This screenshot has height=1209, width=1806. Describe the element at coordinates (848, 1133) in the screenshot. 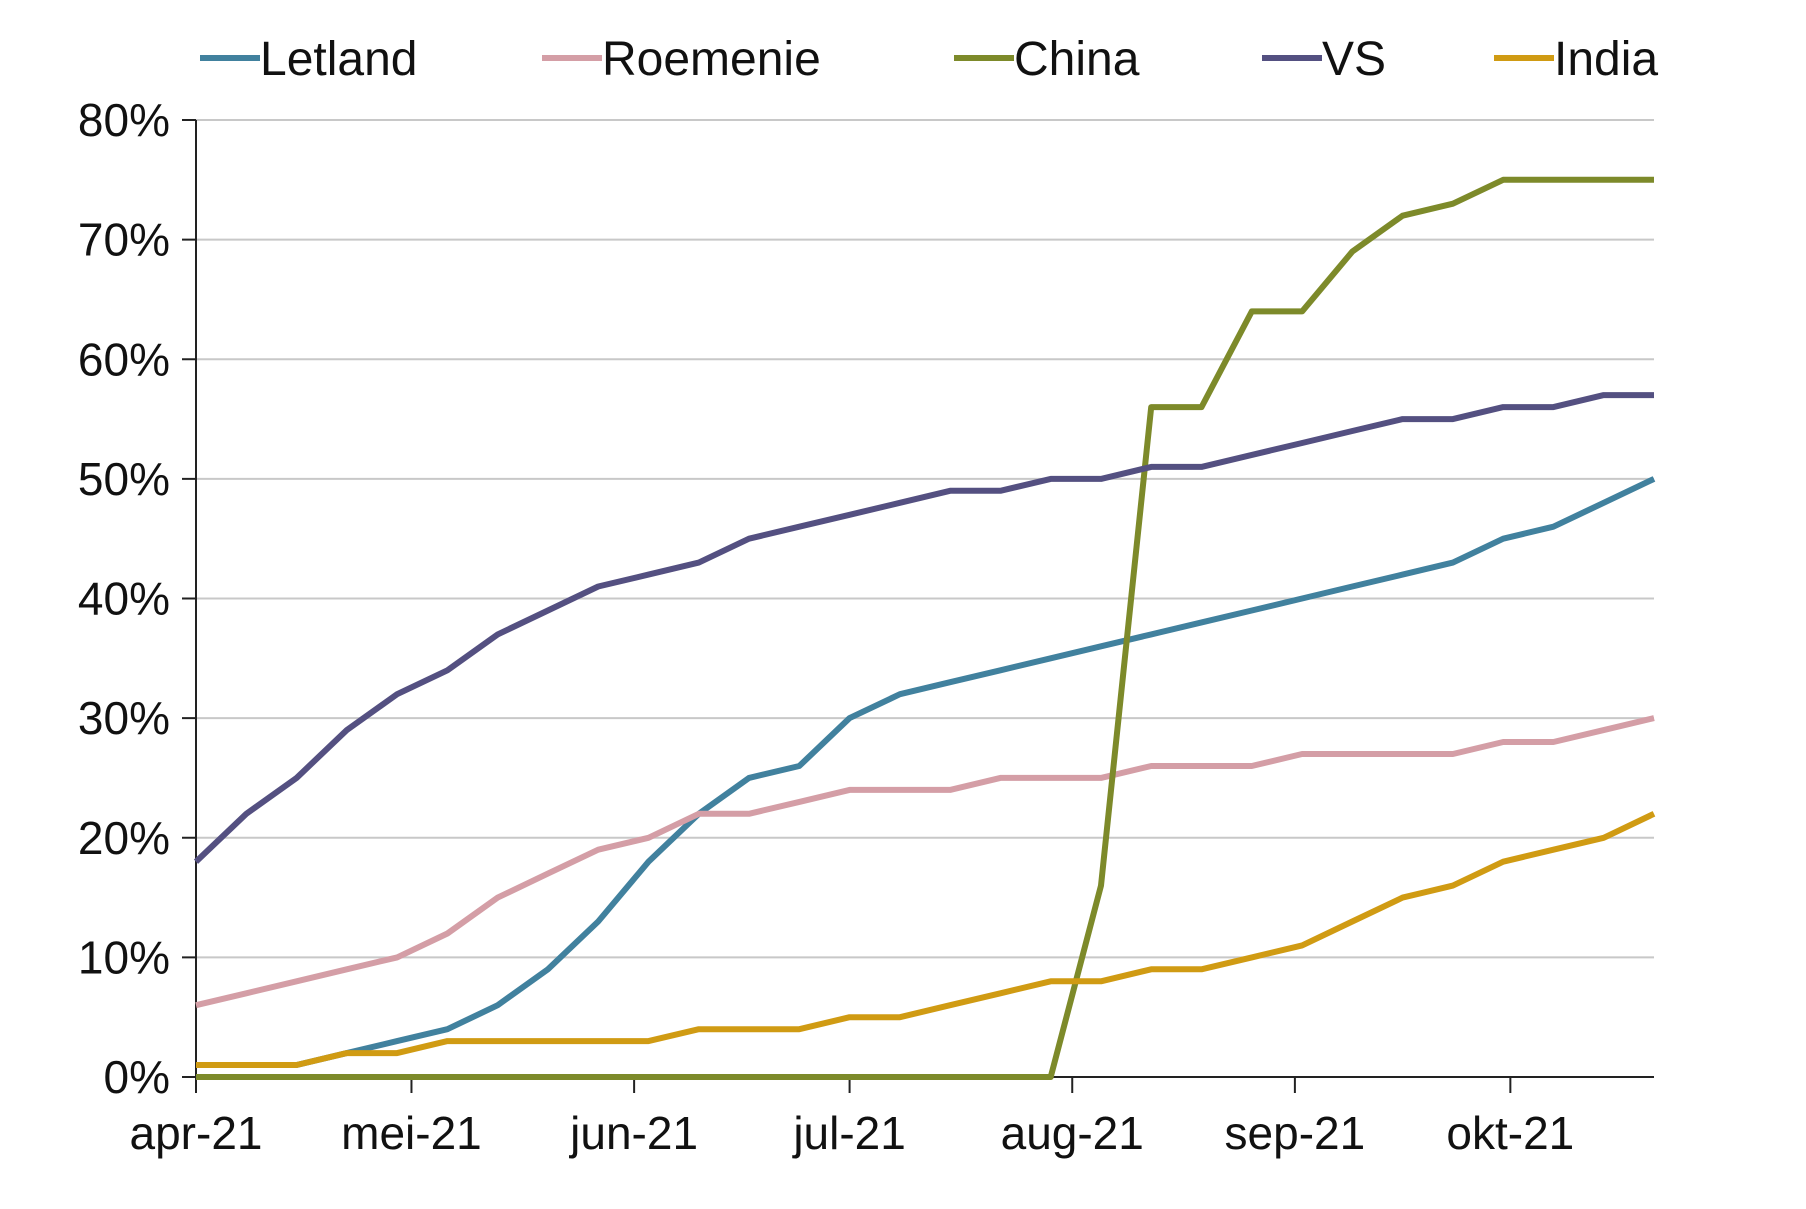

I see `x-tick-label: jul-21` at that location.